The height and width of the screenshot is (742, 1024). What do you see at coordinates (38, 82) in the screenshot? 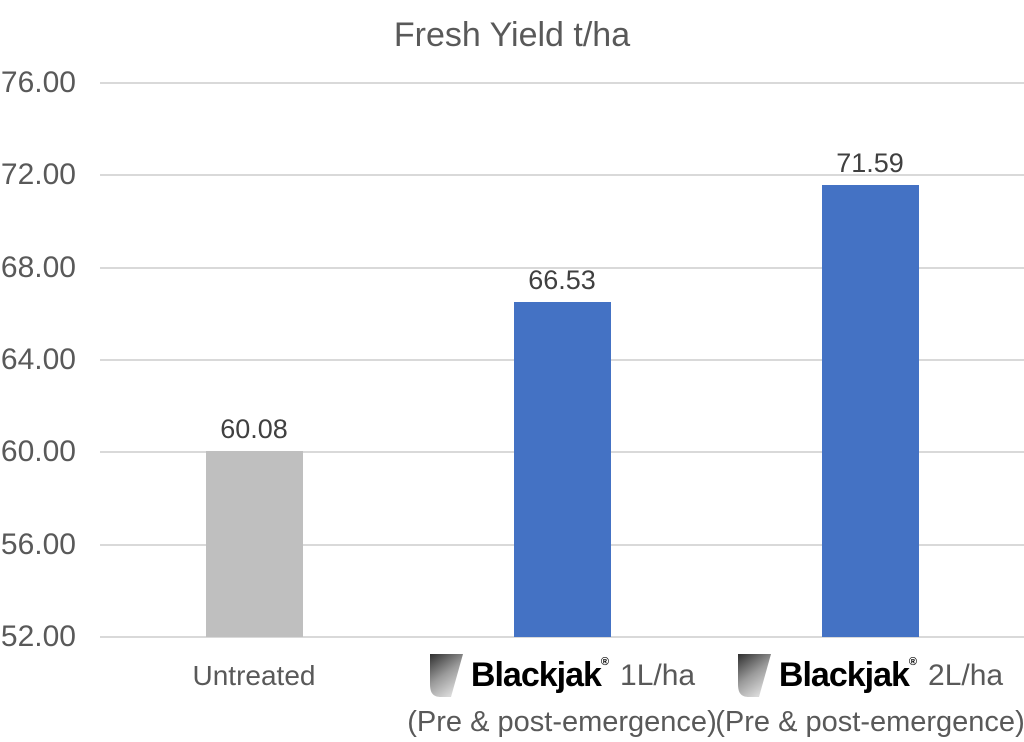
I see `y-axis-label-76.00: 76.00` at bounding box center [38, 82].